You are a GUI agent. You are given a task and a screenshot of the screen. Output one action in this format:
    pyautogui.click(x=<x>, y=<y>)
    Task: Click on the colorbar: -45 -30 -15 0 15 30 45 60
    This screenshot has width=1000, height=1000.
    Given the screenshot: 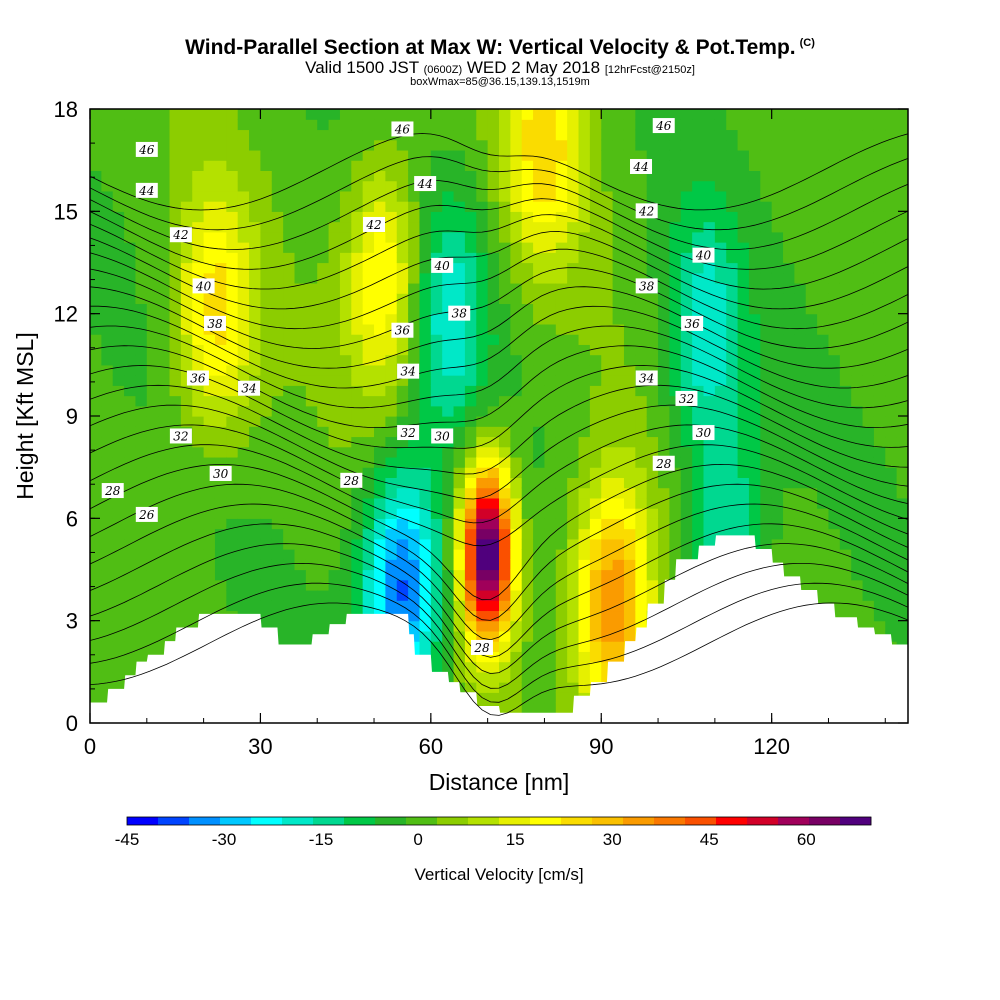 What is the action you would take?
    pyautogui.click(x=493, y=832)
    